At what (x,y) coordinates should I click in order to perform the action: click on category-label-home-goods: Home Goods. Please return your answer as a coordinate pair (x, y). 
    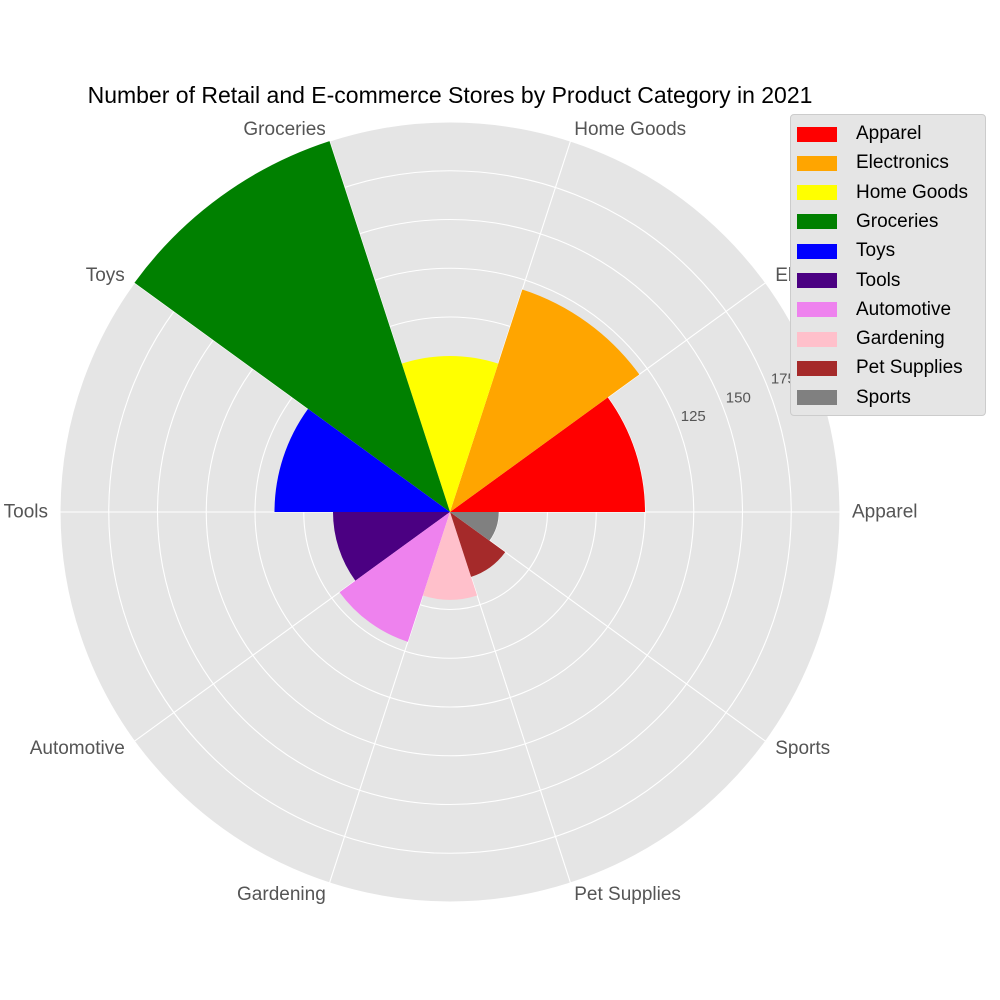
    Looking at the image, I should click on (630, 129).